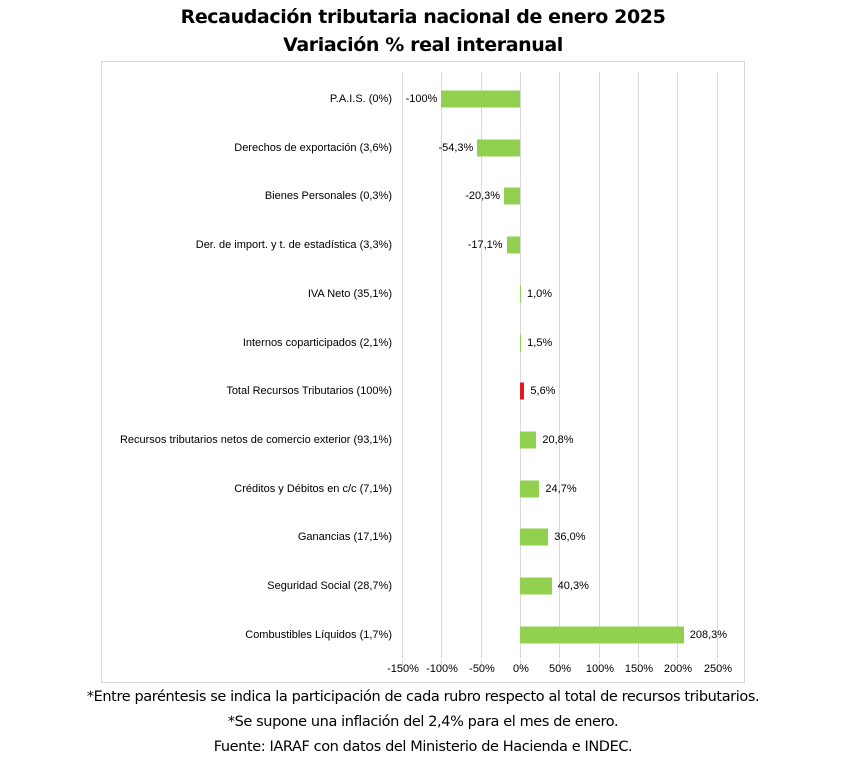  Describe the element at coordinates (639, 669) in the screenshot. I see `x-axis-tick-label: 150%` at that location.